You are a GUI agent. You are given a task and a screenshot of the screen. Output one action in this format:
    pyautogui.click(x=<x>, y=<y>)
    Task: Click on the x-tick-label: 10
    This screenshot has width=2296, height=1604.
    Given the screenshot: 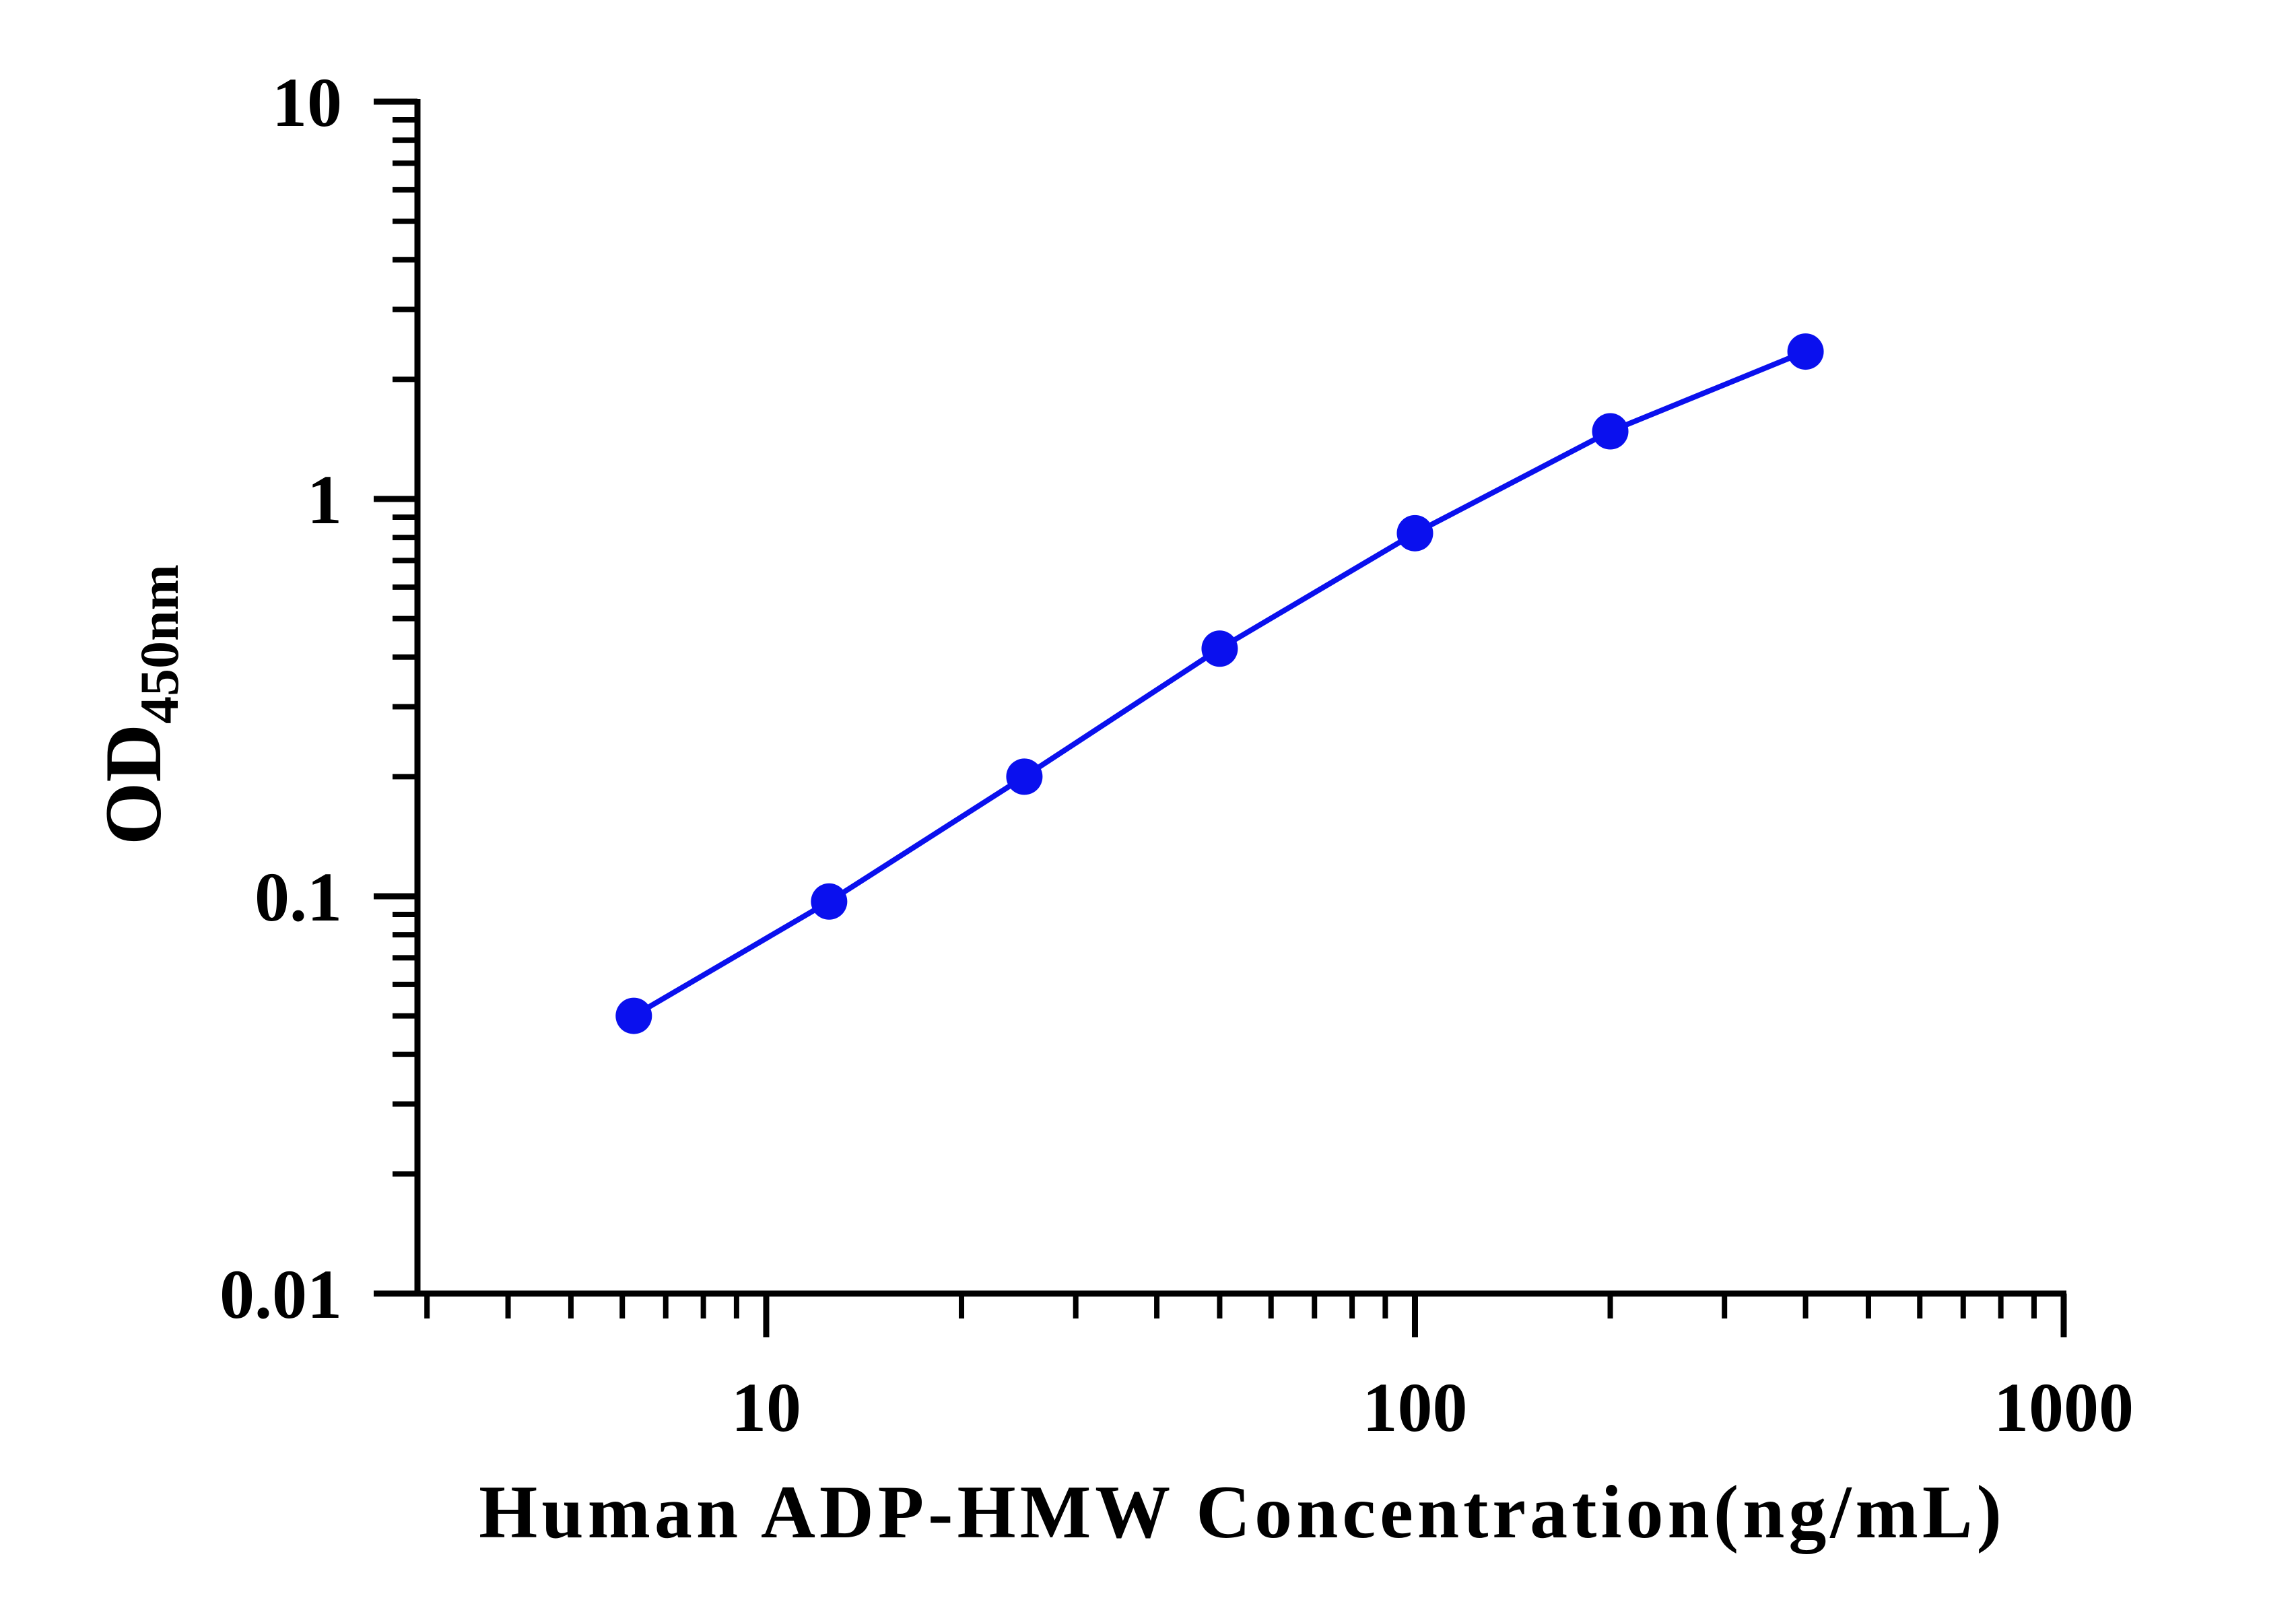 What is the action you would take?
    pyautogui.click(x=766, y=1407)
    